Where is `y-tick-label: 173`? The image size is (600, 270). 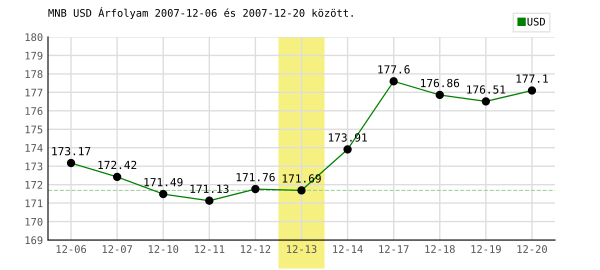 y-tick-label: 173 is located at coordinates (34, 166).